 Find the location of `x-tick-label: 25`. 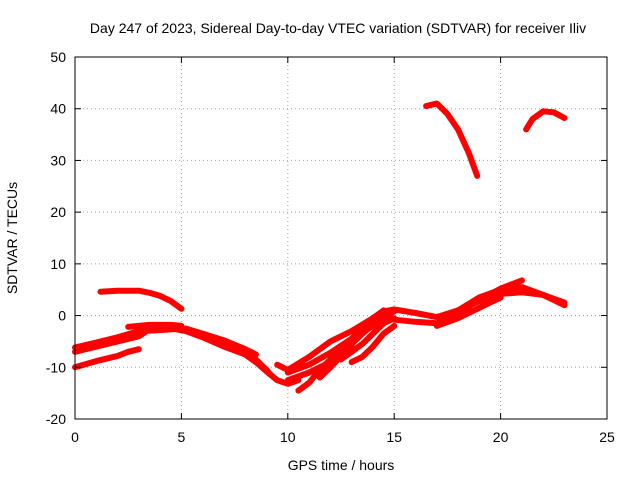

x-tick-label: 25 is located at coordinates (607, 437).